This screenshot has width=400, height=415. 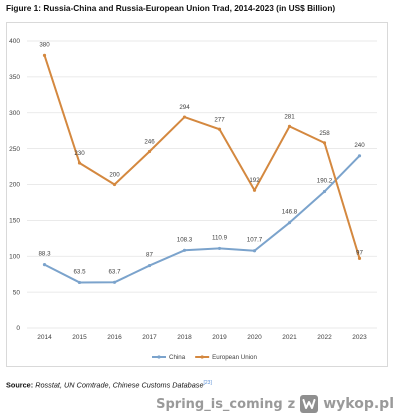 I want to click on data-label-european-union-2019: 277, so click(x=219, y=119).